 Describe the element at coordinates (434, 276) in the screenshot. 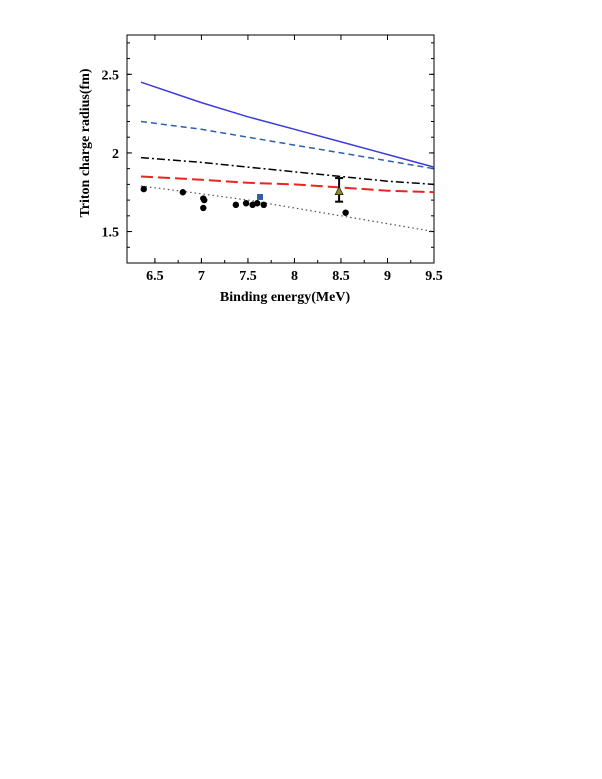

I see `x-tick-label: 9.5` at that location.